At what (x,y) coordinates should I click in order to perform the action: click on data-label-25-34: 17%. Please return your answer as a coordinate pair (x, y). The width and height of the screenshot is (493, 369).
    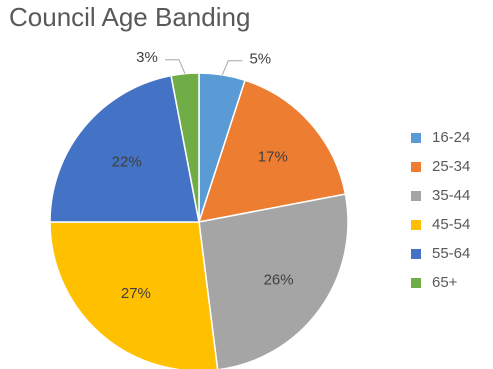
    Looking at the image, I should click on (273, 157).